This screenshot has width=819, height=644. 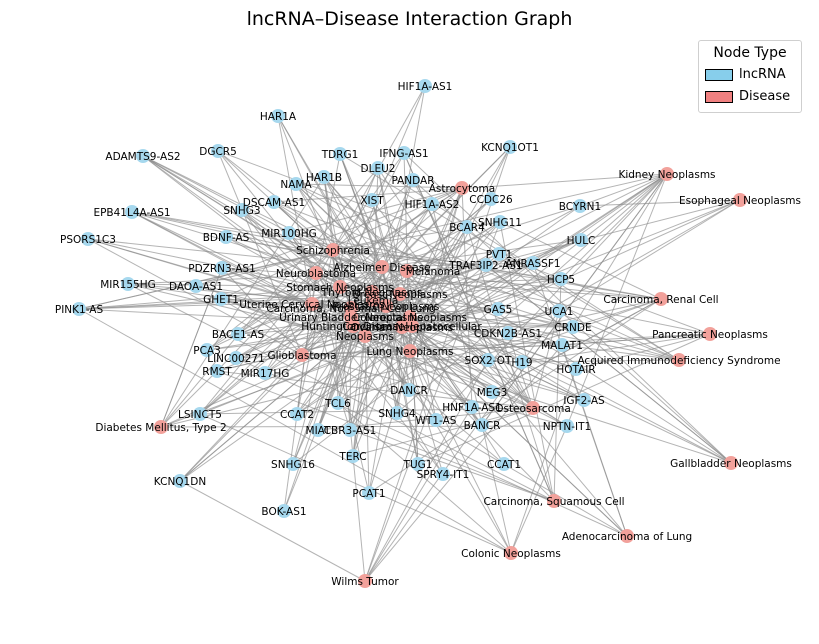 I want to click on lncrna-node-pdzrn3-as1, so click(x=222, y=268).